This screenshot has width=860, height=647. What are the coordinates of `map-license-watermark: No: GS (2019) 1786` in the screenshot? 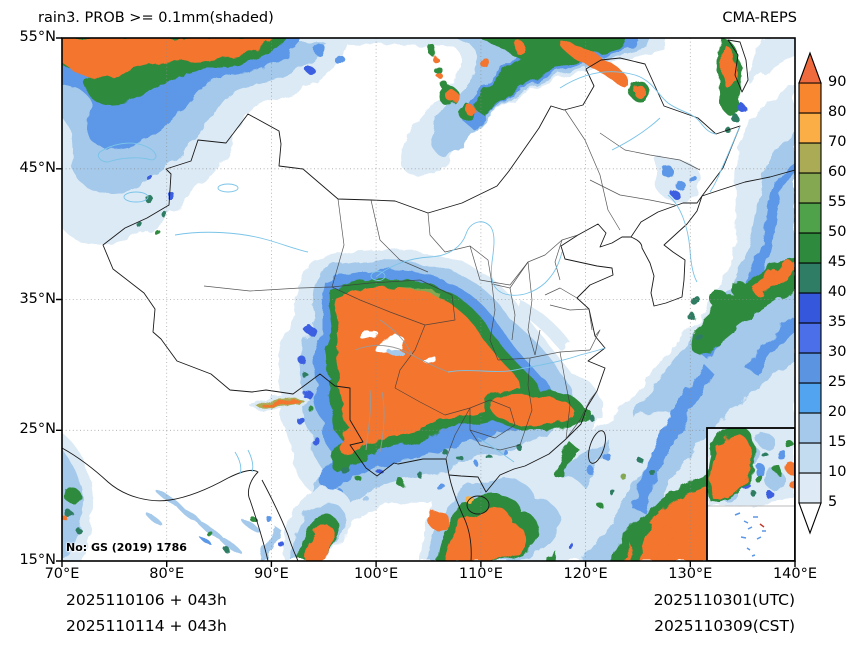 It's located at (126, 547).